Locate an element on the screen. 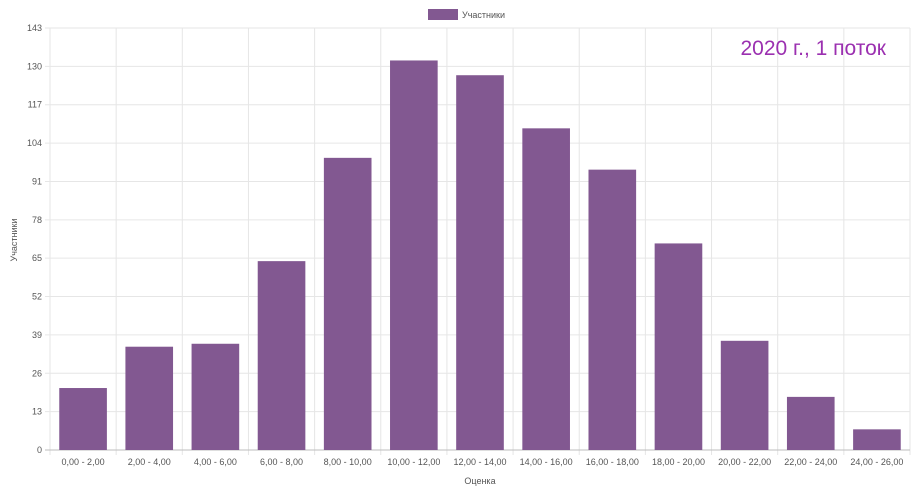 This screenshot has width=922, height=494. legend-swatch is located at coordinates (443, 14).